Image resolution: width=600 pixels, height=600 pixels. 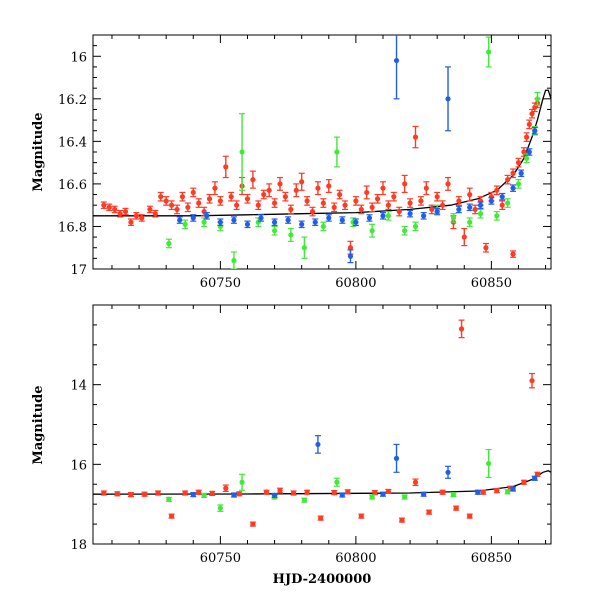 What do you see at coordinates (355, 558) in the screenshot?
I see `bottom-x-tick-label: 60800` at bounding box center [355, 558].